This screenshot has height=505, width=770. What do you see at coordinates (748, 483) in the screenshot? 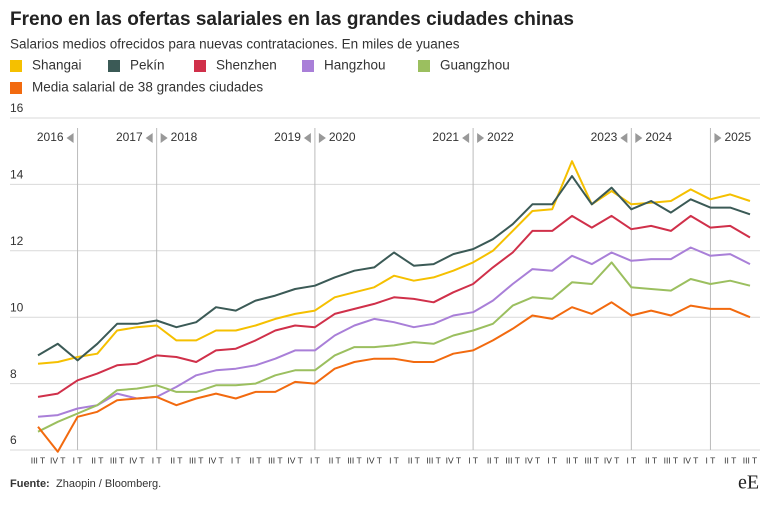
I see `logo: eE` at bounding box center [748, 483].